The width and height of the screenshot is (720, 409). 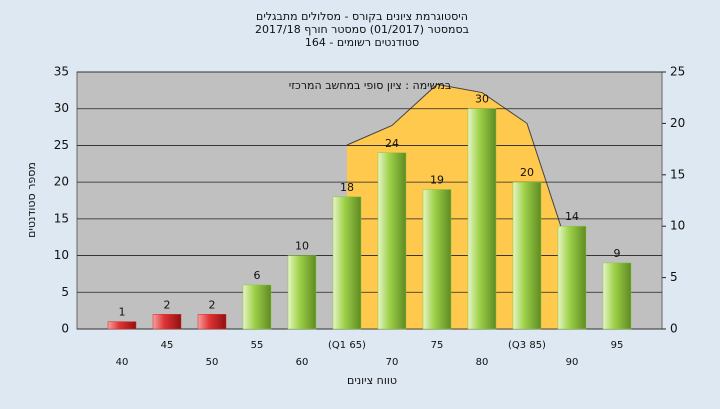 What do you see at coordinates (347, 187) in the screenshot?
I see `data-label: 18` at bounding box center [347, 187].